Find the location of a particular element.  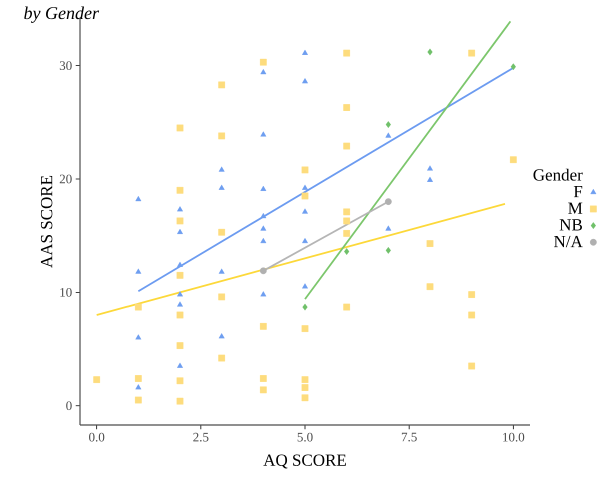

y-tick-label: 30 is located at coordinates (66, 65).